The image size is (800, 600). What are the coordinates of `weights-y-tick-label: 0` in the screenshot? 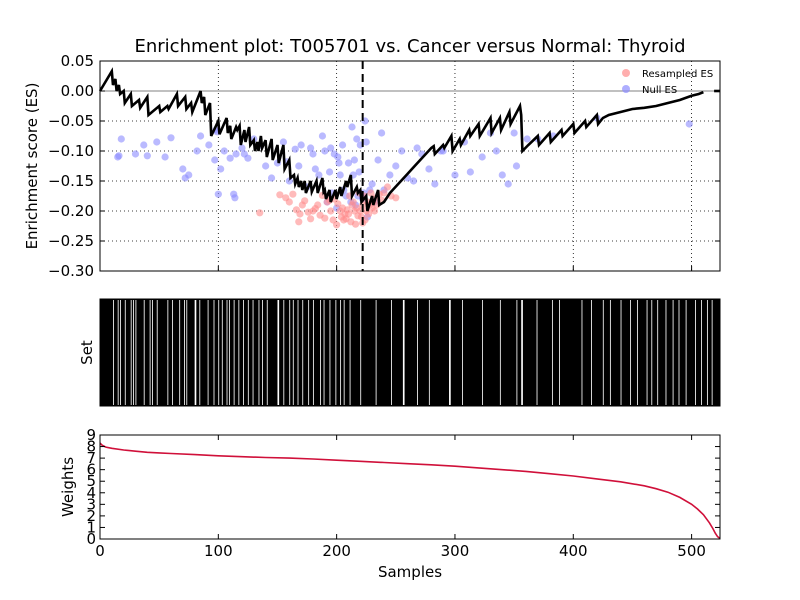 It's located at (91, 539).